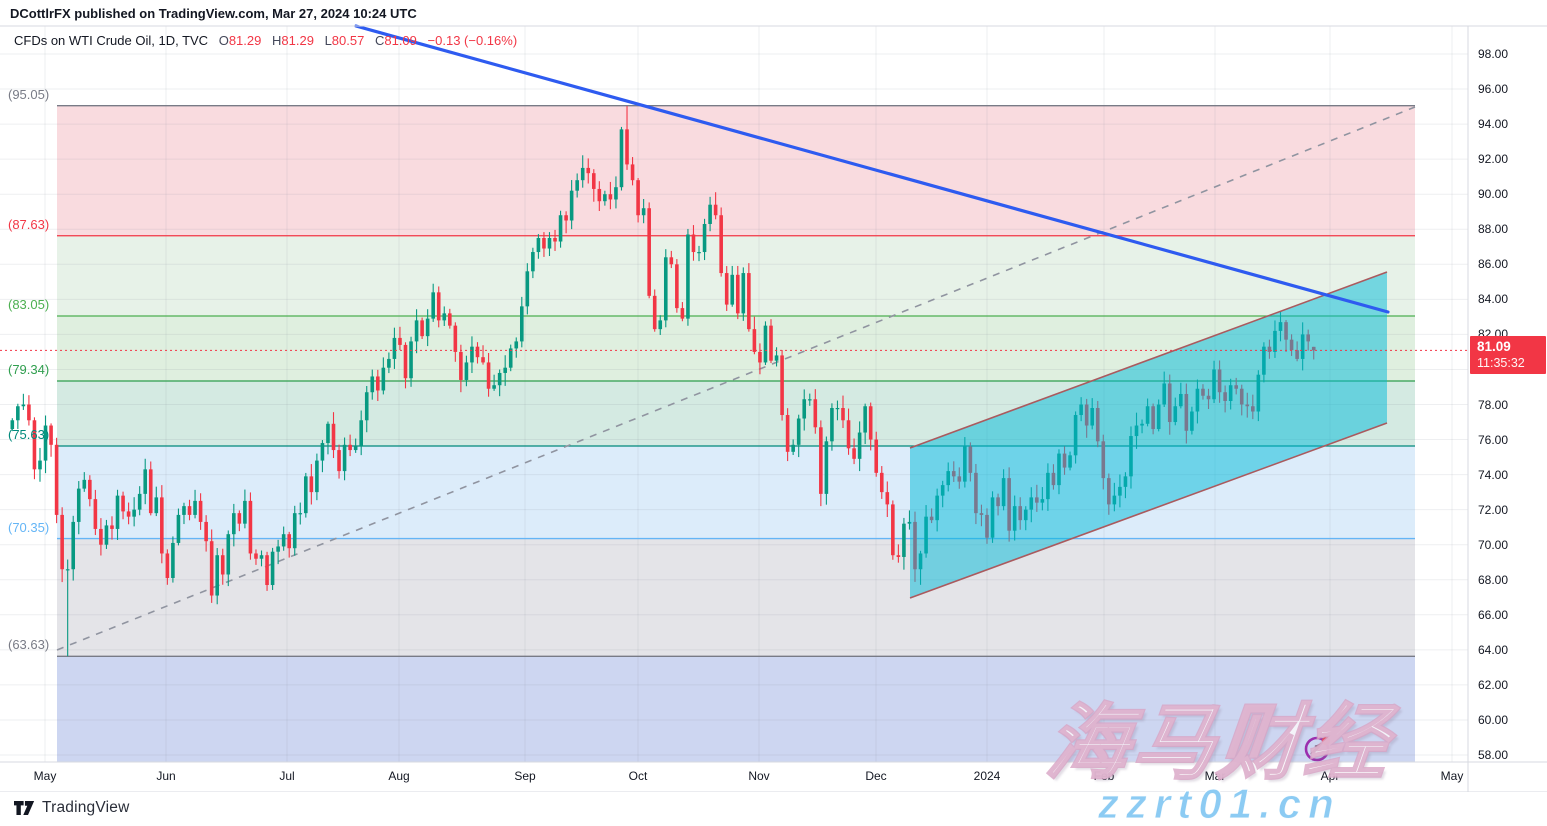 This screenshot has height=826, width=1547. What do you see at coordinates (1104, 776) in the screenshot?
I see `time-axis-label: Feb` at bounding box center [1104, 776].